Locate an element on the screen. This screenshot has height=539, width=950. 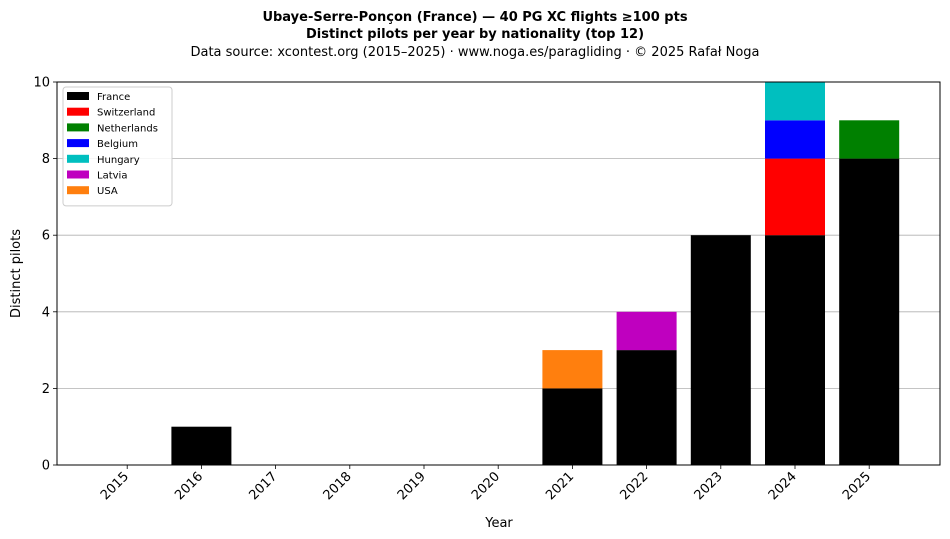
y-axis-label: Distinct pilots is located at coordinates (16, 273).